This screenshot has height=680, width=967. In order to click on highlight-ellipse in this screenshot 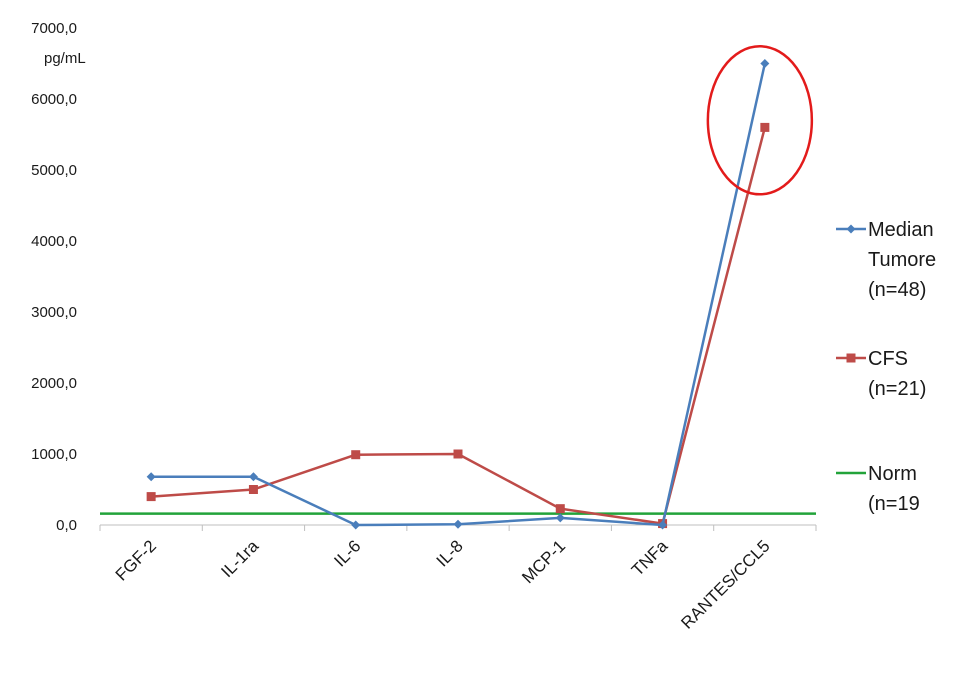, I will do `click(760, 120)`.